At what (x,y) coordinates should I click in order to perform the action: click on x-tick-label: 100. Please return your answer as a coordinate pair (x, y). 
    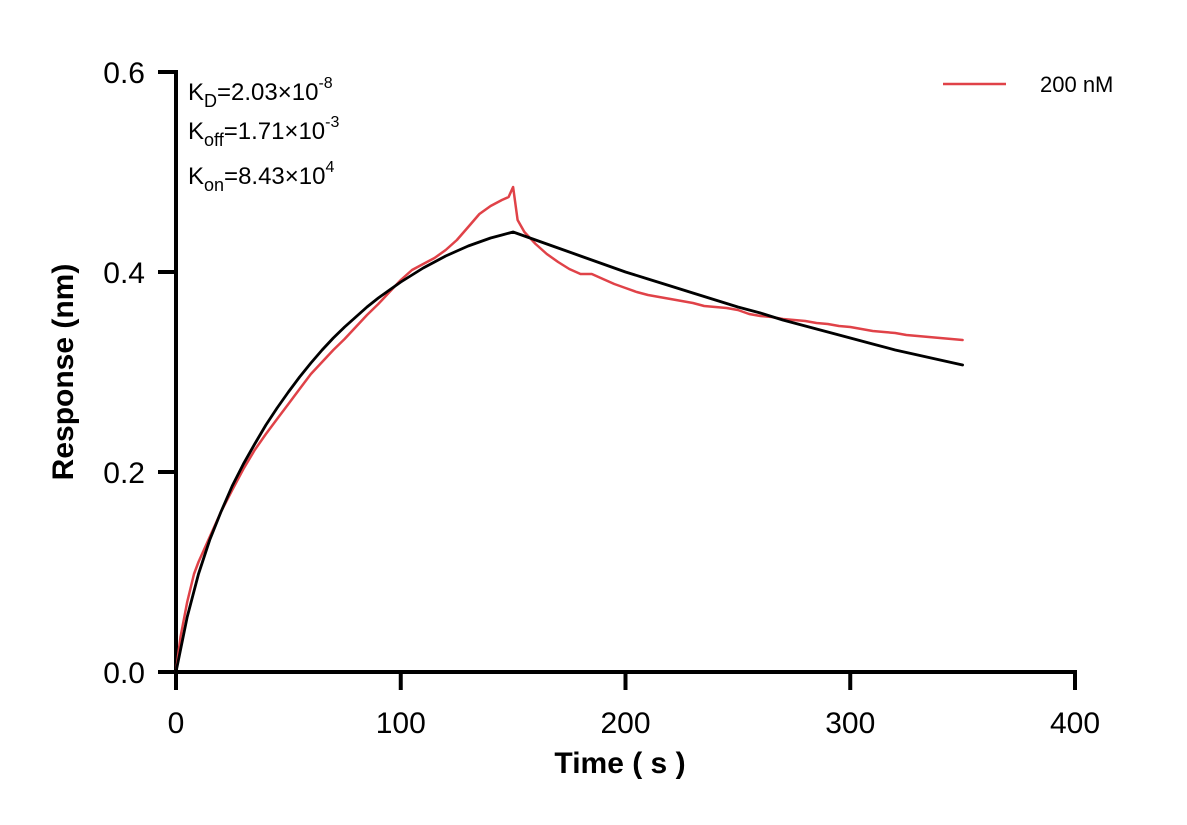
    Looking at the image, I should click on (401, 723).